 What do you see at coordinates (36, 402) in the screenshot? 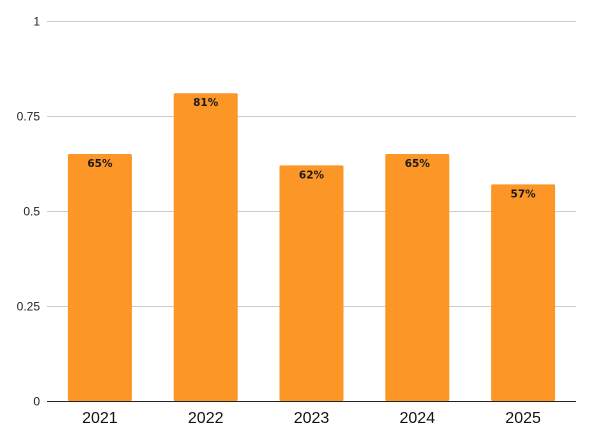
I see `y-tick-label: 0` at bounding box center [36, 402].